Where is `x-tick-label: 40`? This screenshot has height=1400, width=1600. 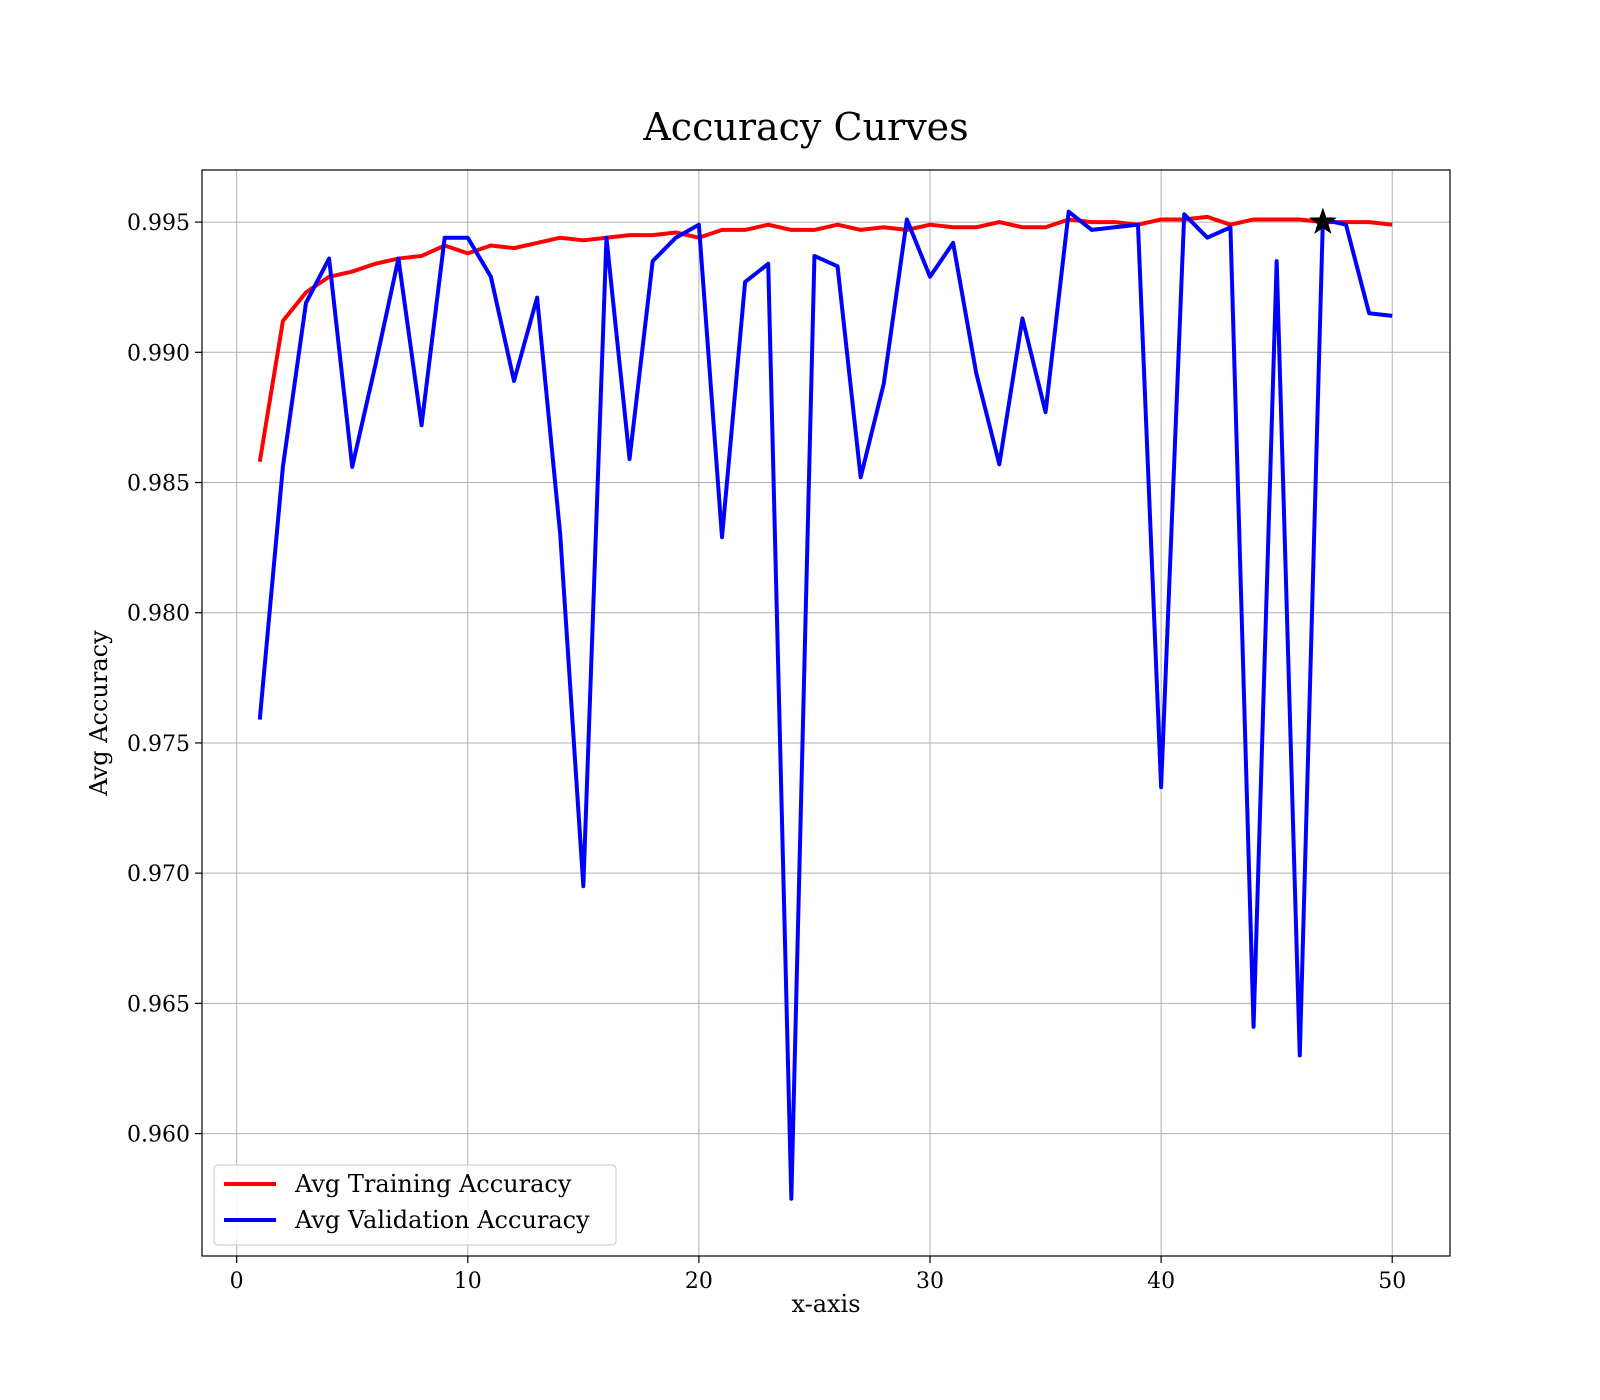 x-tick-label: 40 is located at coordinates (1161, 1281).